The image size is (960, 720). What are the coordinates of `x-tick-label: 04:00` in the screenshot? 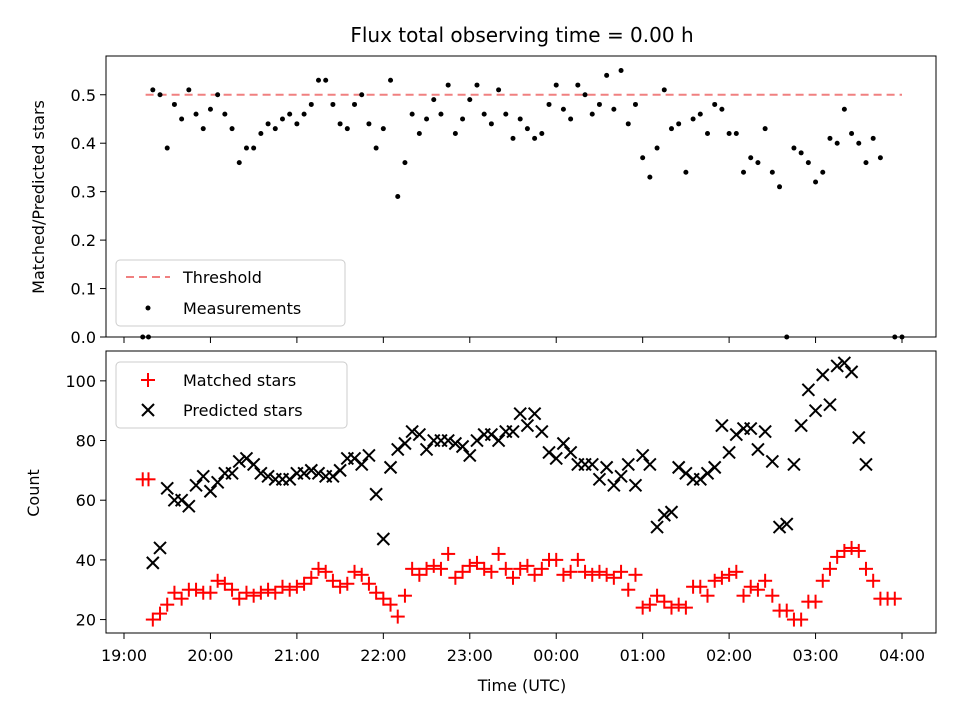 It's located at (902, 655).